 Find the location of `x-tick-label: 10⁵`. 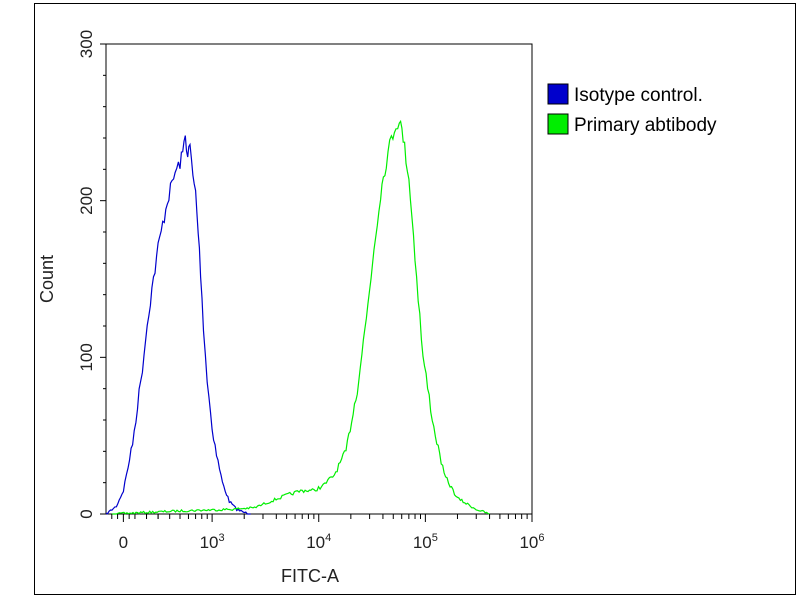

x-tick-label: 10⁵ is located at coordinates (425, 542).